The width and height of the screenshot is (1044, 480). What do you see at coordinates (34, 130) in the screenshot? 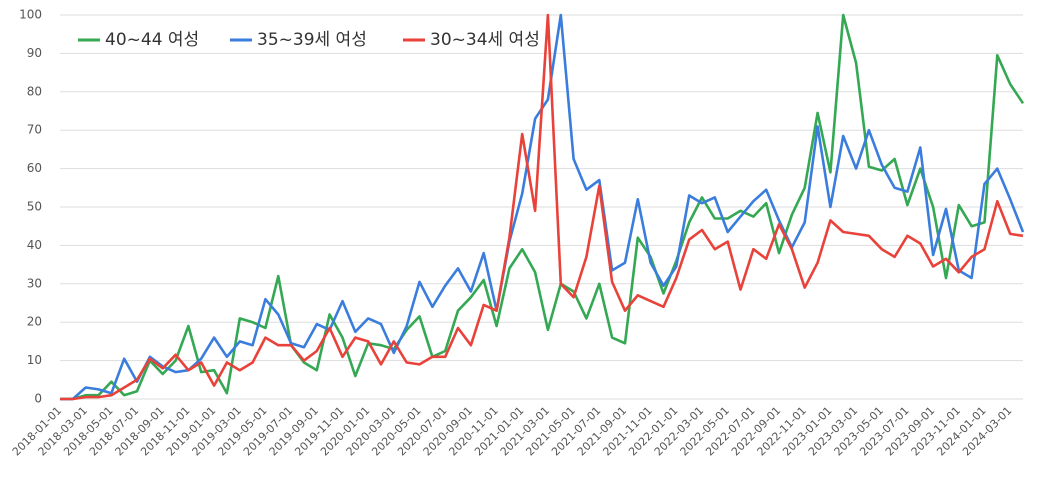
I see `y-tick-label: 70` at bounding box center [34, 130].